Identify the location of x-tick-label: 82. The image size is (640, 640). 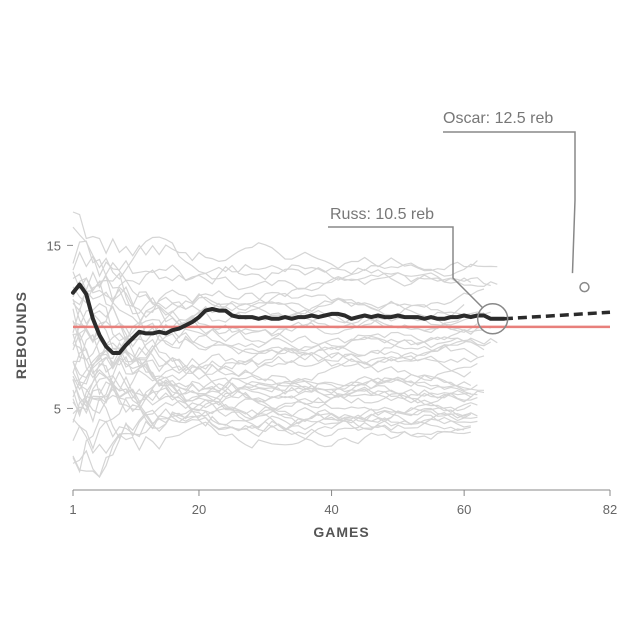
(610, 509).